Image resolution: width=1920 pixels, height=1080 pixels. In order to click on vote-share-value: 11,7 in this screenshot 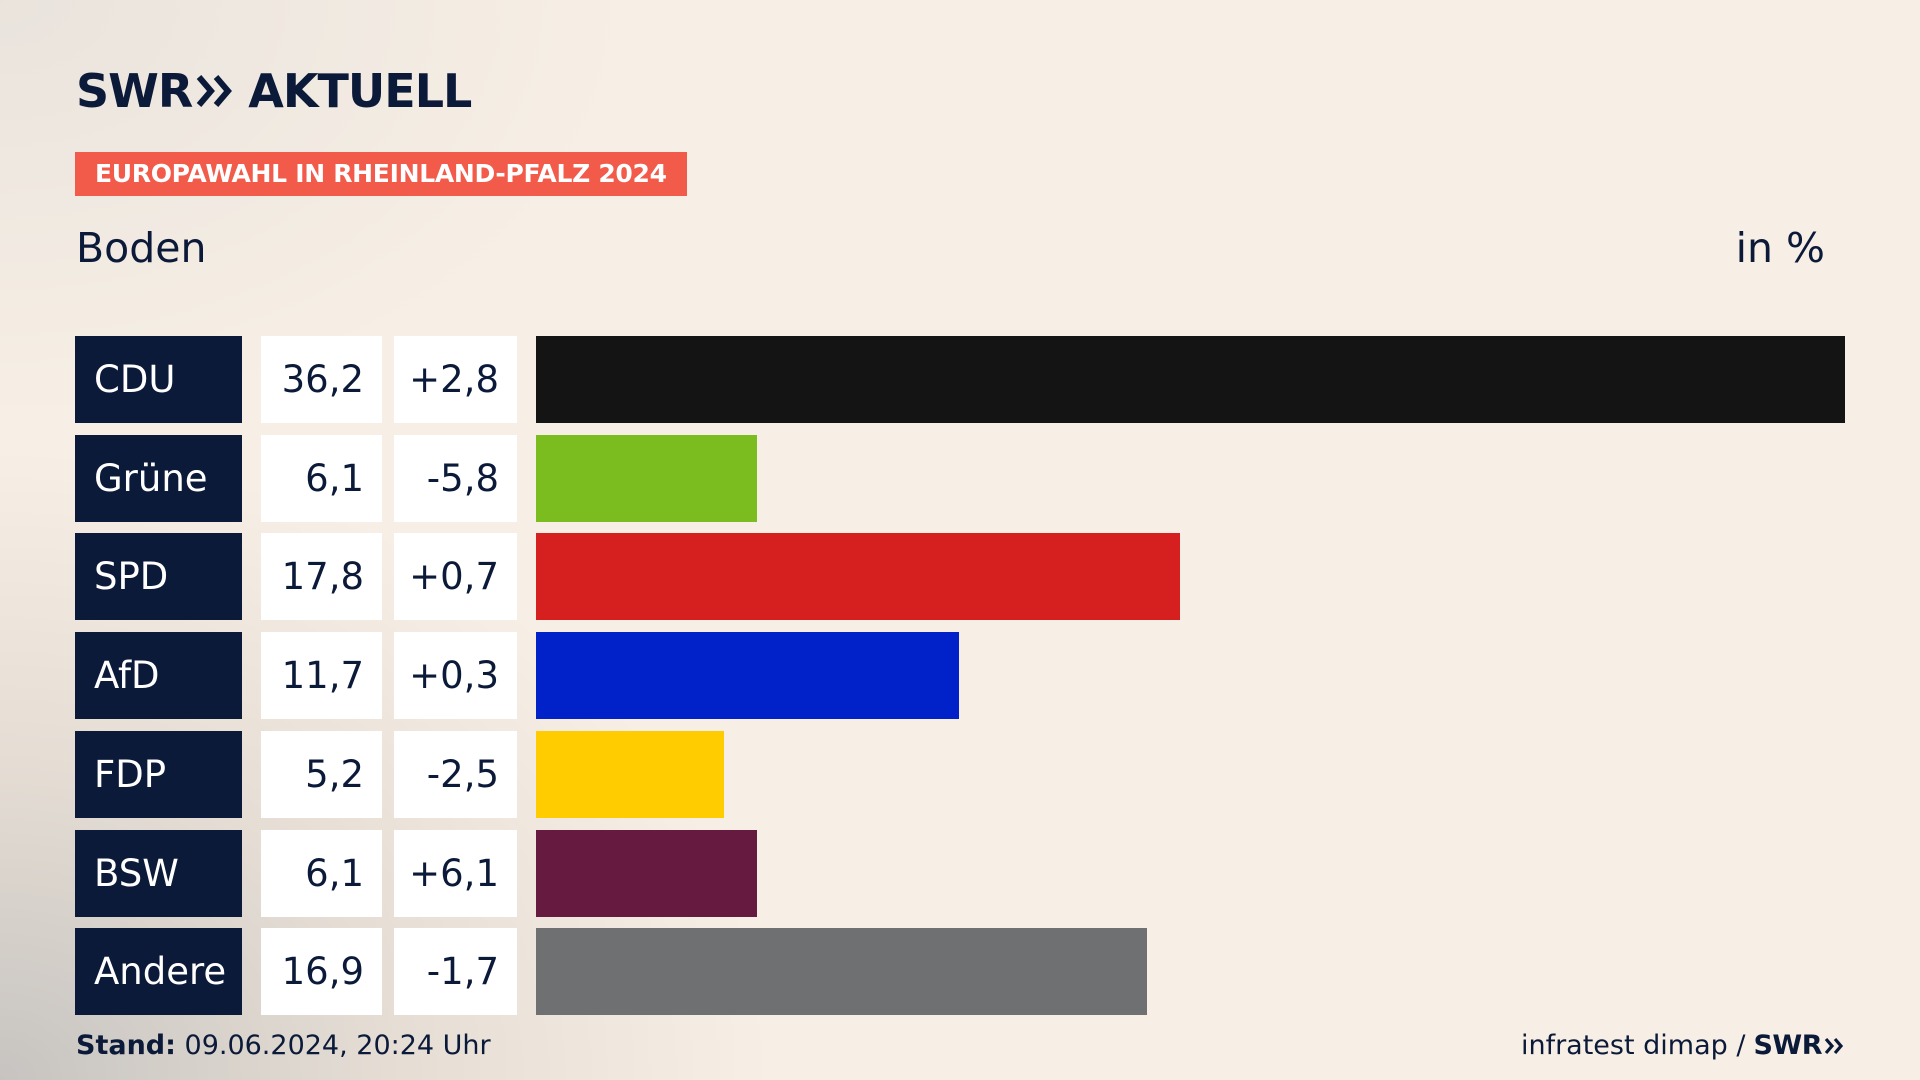, I will do `click(321, 675)`.